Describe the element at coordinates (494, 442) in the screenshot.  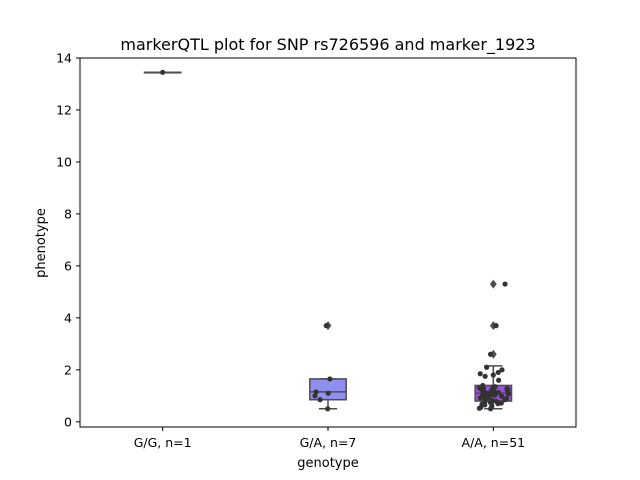
I see `x-tick-label: A/A, n=51` at that location.